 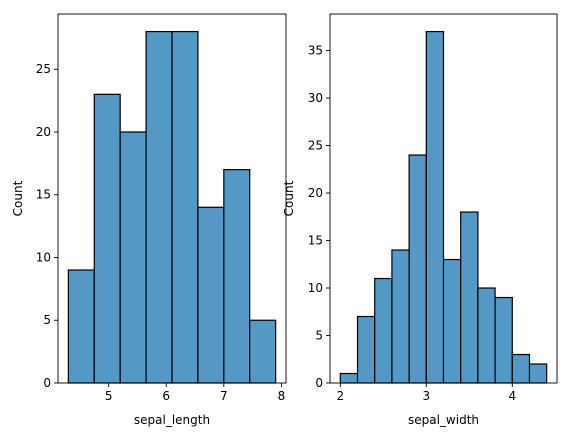 I want to click on y-tick-label-sepal-width-3: 15, so click(x=315, y=241).